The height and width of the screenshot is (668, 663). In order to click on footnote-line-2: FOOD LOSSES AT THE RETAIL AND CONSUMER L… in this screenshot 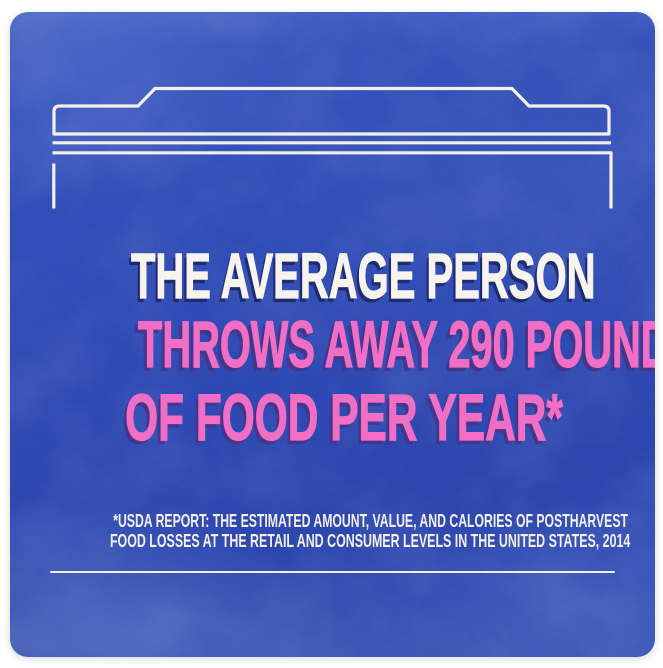, I will do `click(370, 540)`.